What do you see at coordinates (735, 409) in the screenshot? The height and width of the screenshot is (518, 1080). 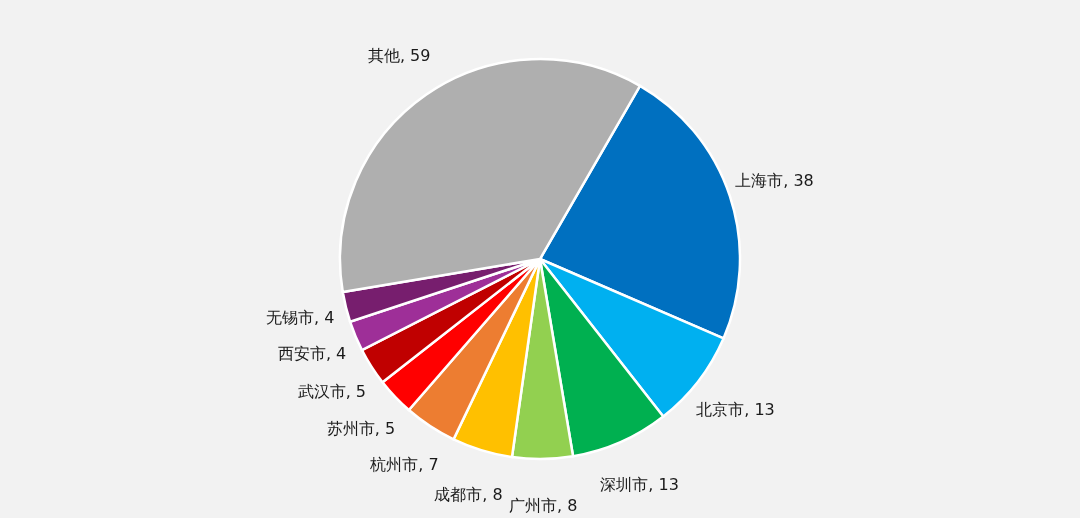 I see `slice-label: 北京市, 13` at bounding box center [735, 409].